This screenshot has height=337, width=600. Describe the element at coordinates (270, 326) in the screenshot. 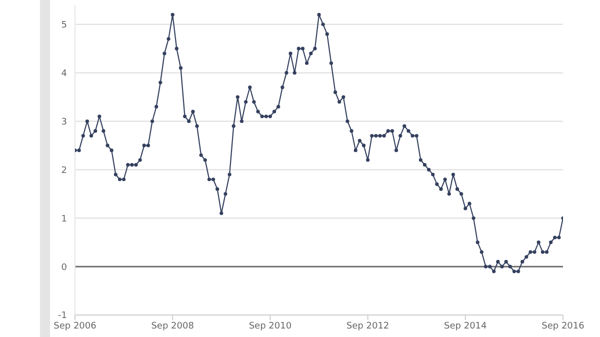

I see `x-tick-label: Sep 2010` at that location.